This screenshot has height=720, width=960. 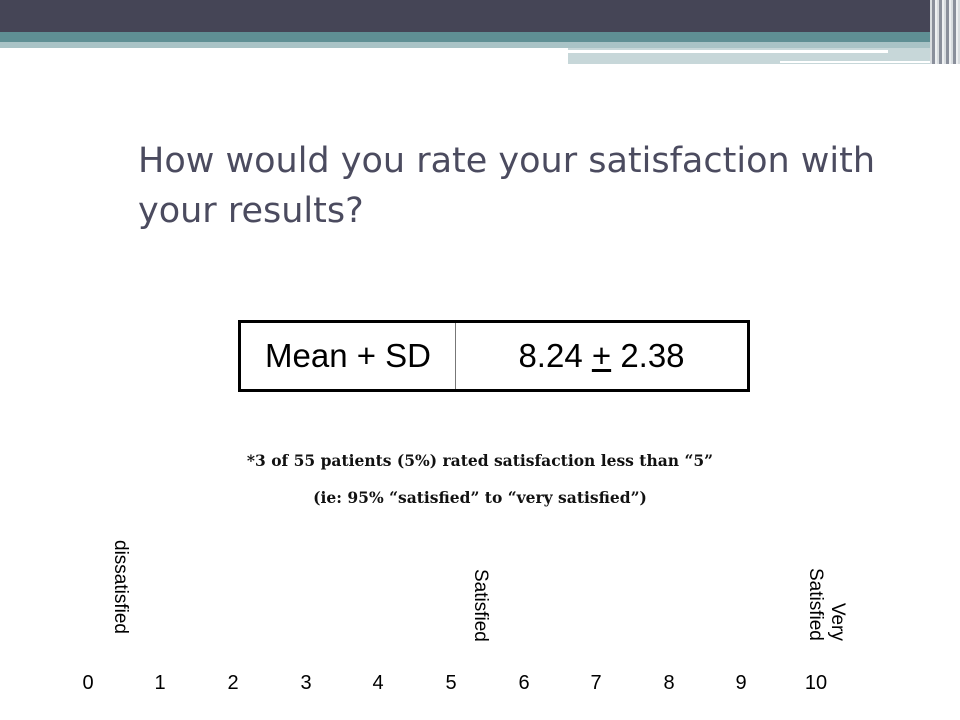 What do you see at coordinates (652, 355) in the screenshot?
I see `stat-sd: 2.38` at bounding box center [652, 355].